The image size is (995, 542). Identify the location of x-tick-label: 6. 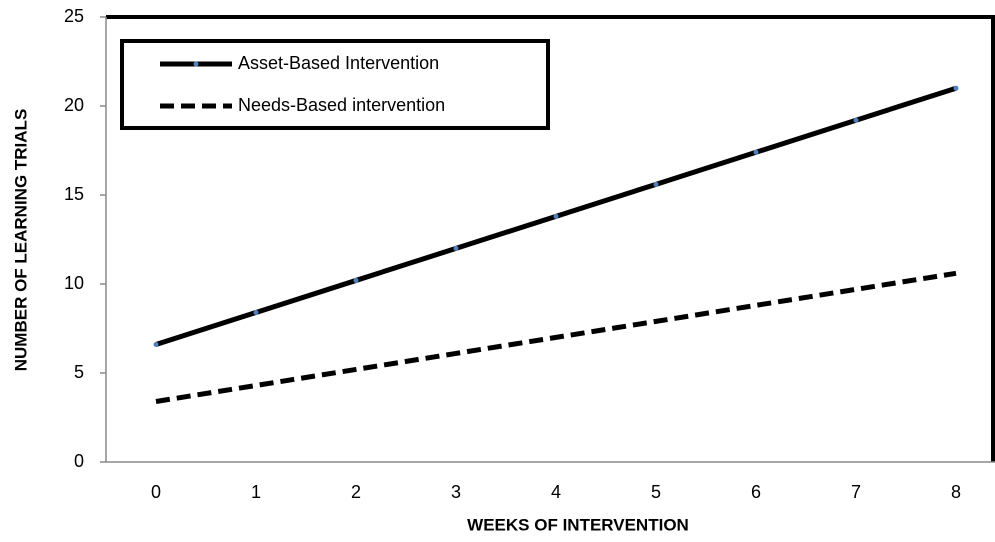
(756, 492).